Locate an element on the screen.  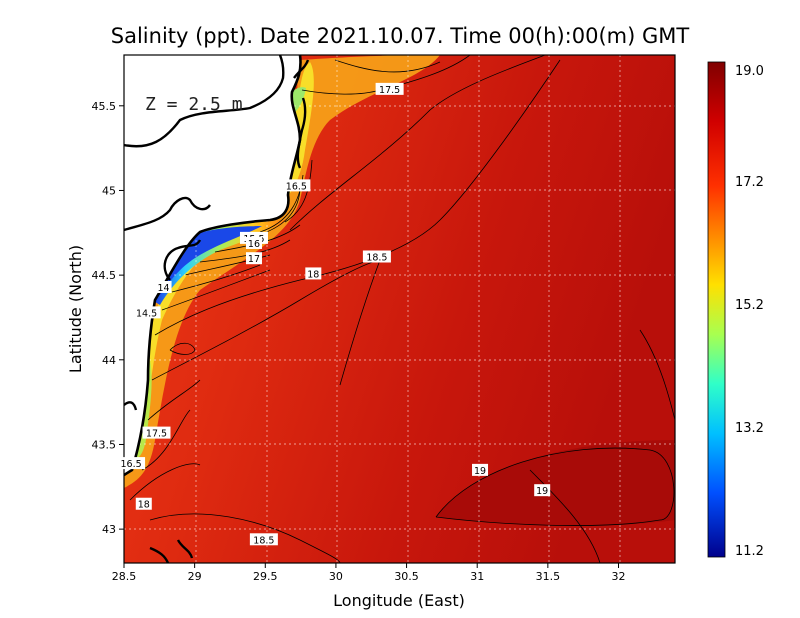
x-axis-ticks: 28.5 29 29.5 30 30.5 31 31.5 32 is located at coordinates (368, 573).